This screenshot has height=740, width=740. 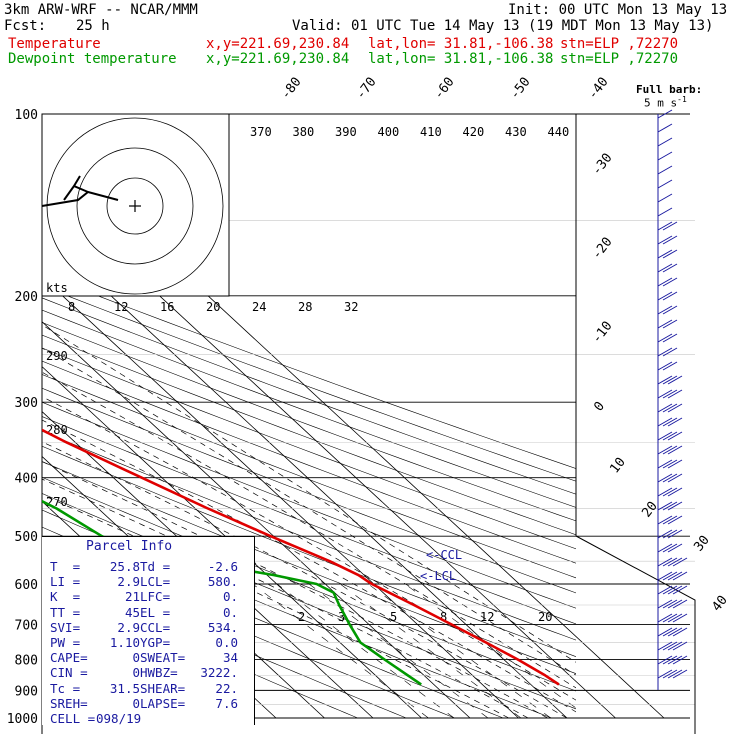 What do you see at coordinates (559, 132) in the screenshot?
I see `theta-label: 440` at bounding box center [559, 132].